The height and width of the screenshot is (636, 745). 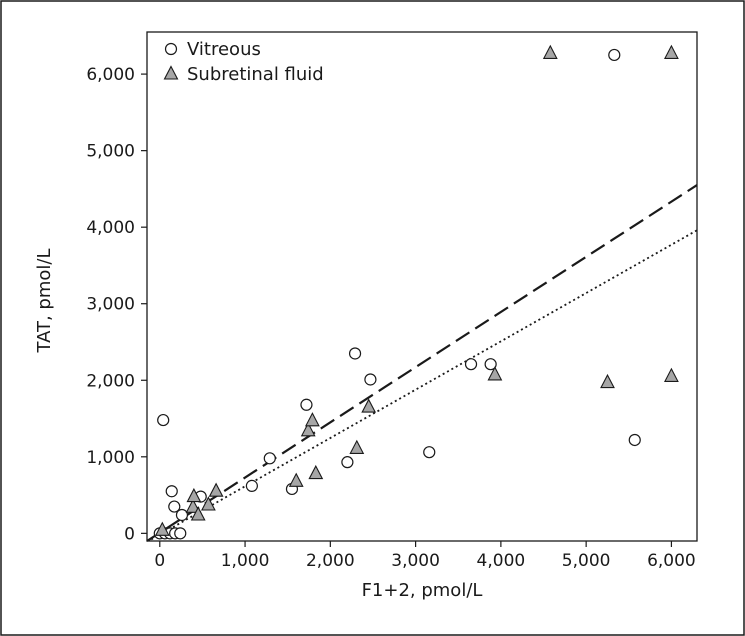 What do you see at coordinates (171, 49) in the screenshot?
I see `legend-marker-vitreous-circle` at bounding box center [171, 49].